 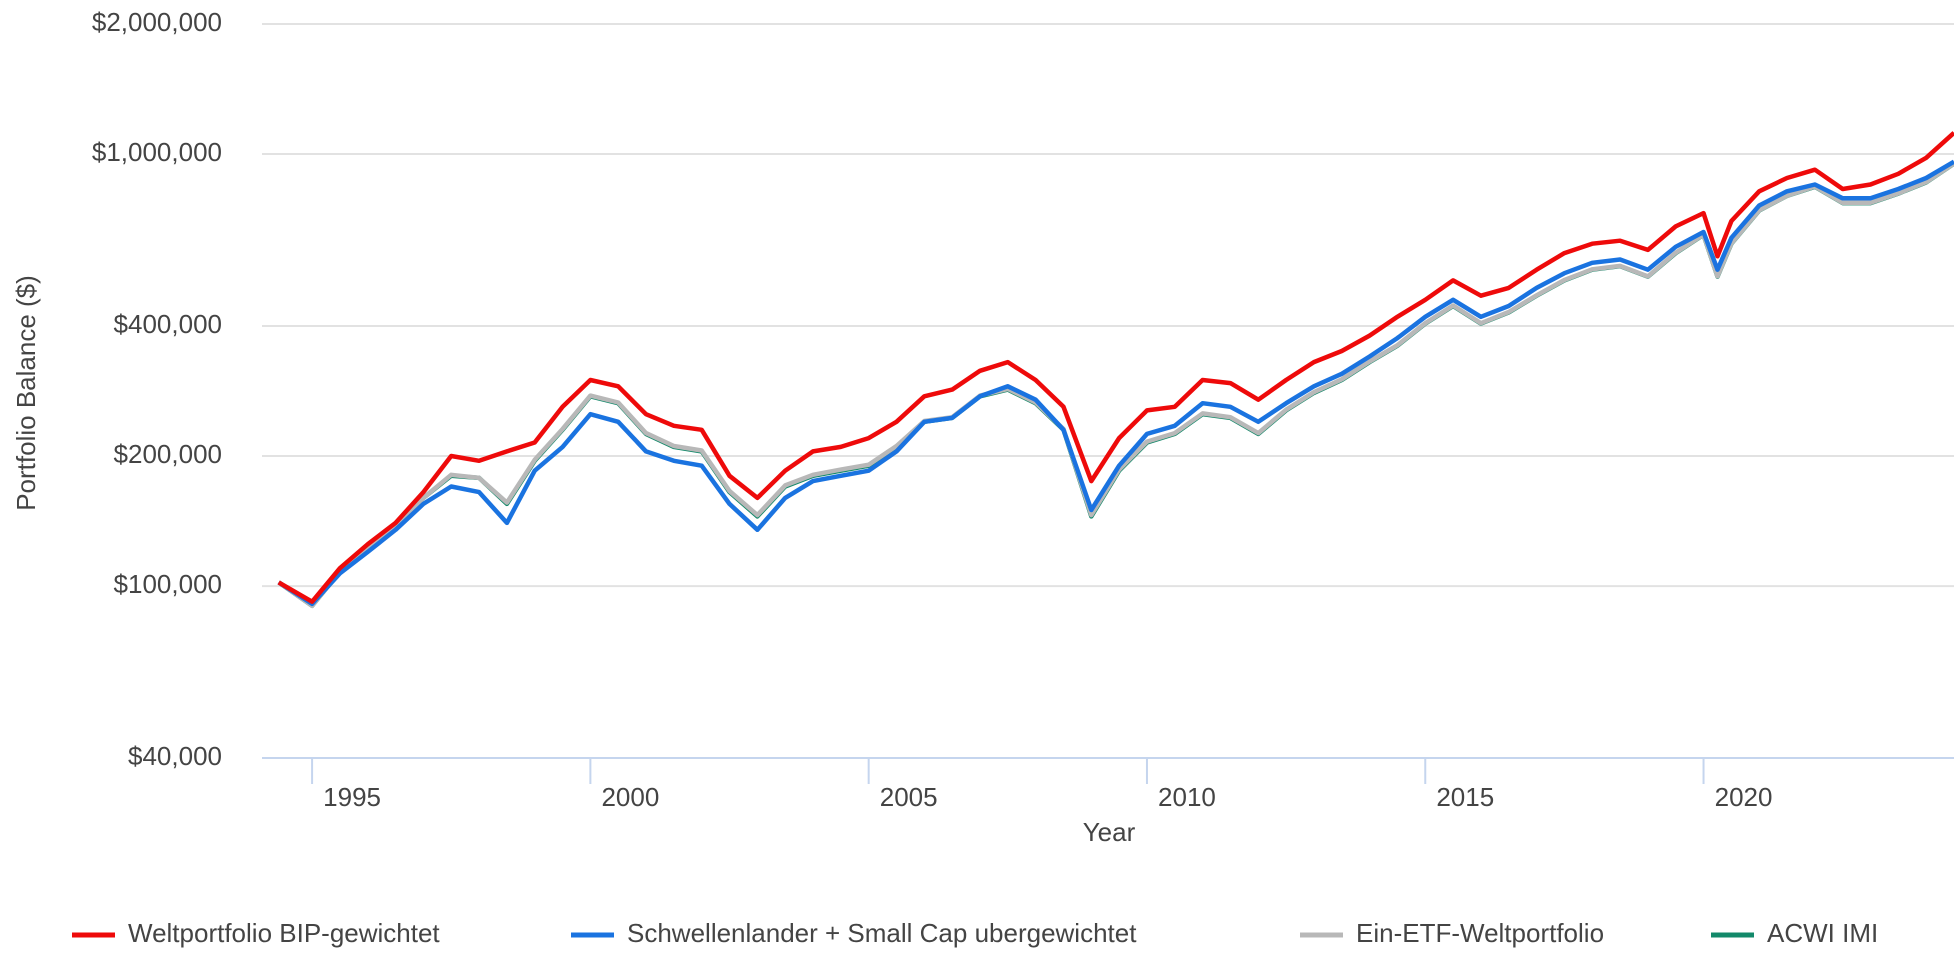 I want to click on x-axis-title: Year, so click(x=1109, y=832).